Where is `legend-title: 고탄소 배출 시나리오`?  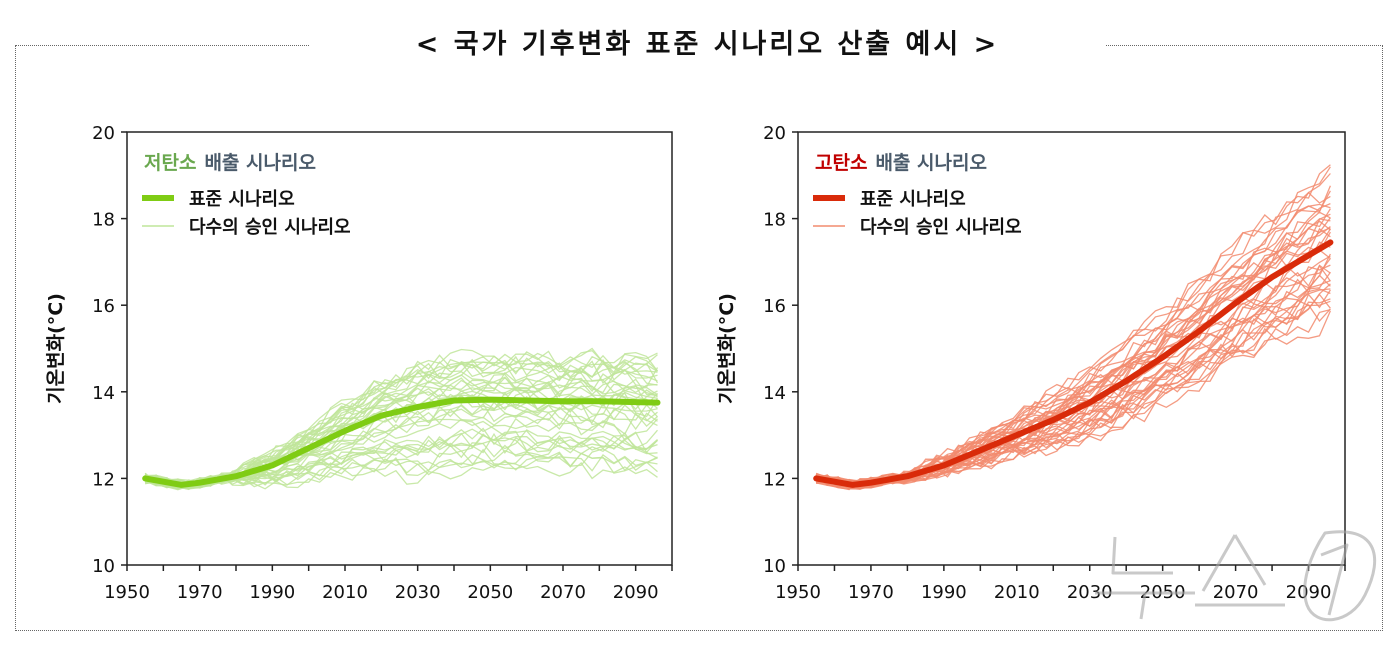 legend-title: 고탄소 배출 시나리오 is located at coordinates (901, 163).